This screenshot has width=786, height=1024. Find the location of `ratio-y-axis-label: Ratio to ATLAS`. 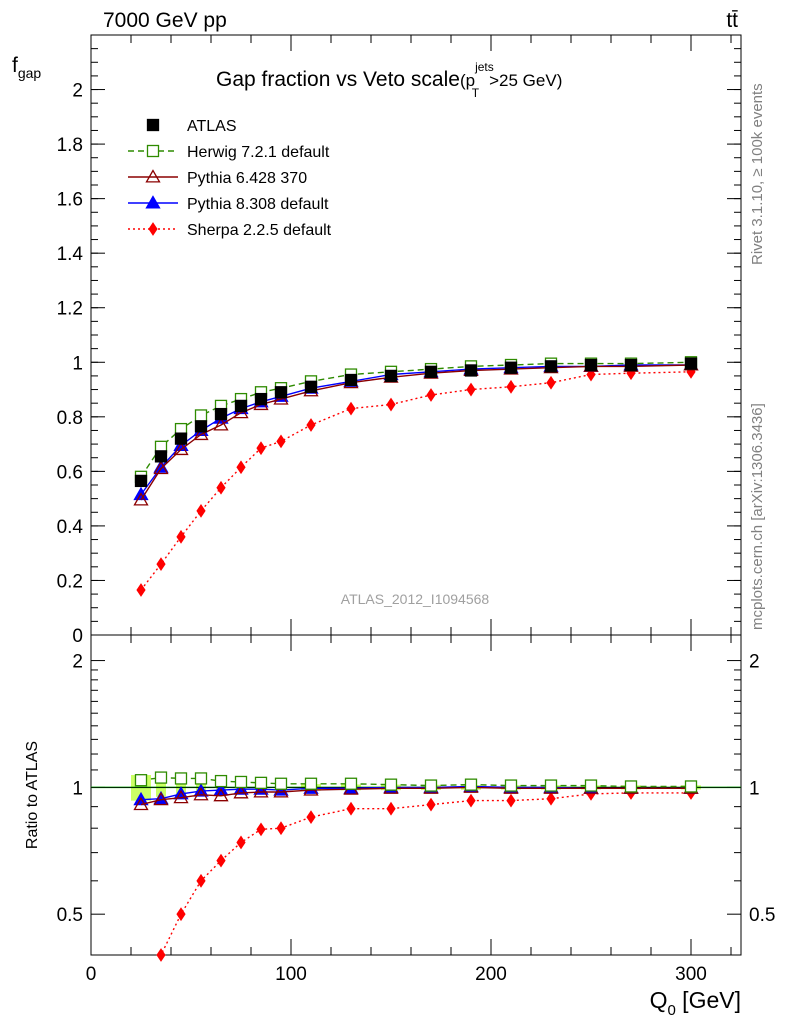

ratio-y-axis-label: Ratio to ATLAS is located at coordinates (32, 795).